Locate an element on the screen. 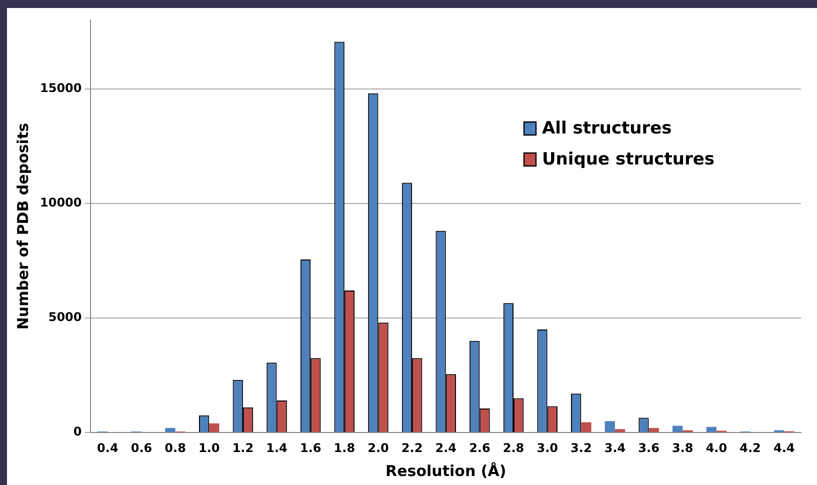  x-tick-label: 0.6 is located at coordinates (141, 447).